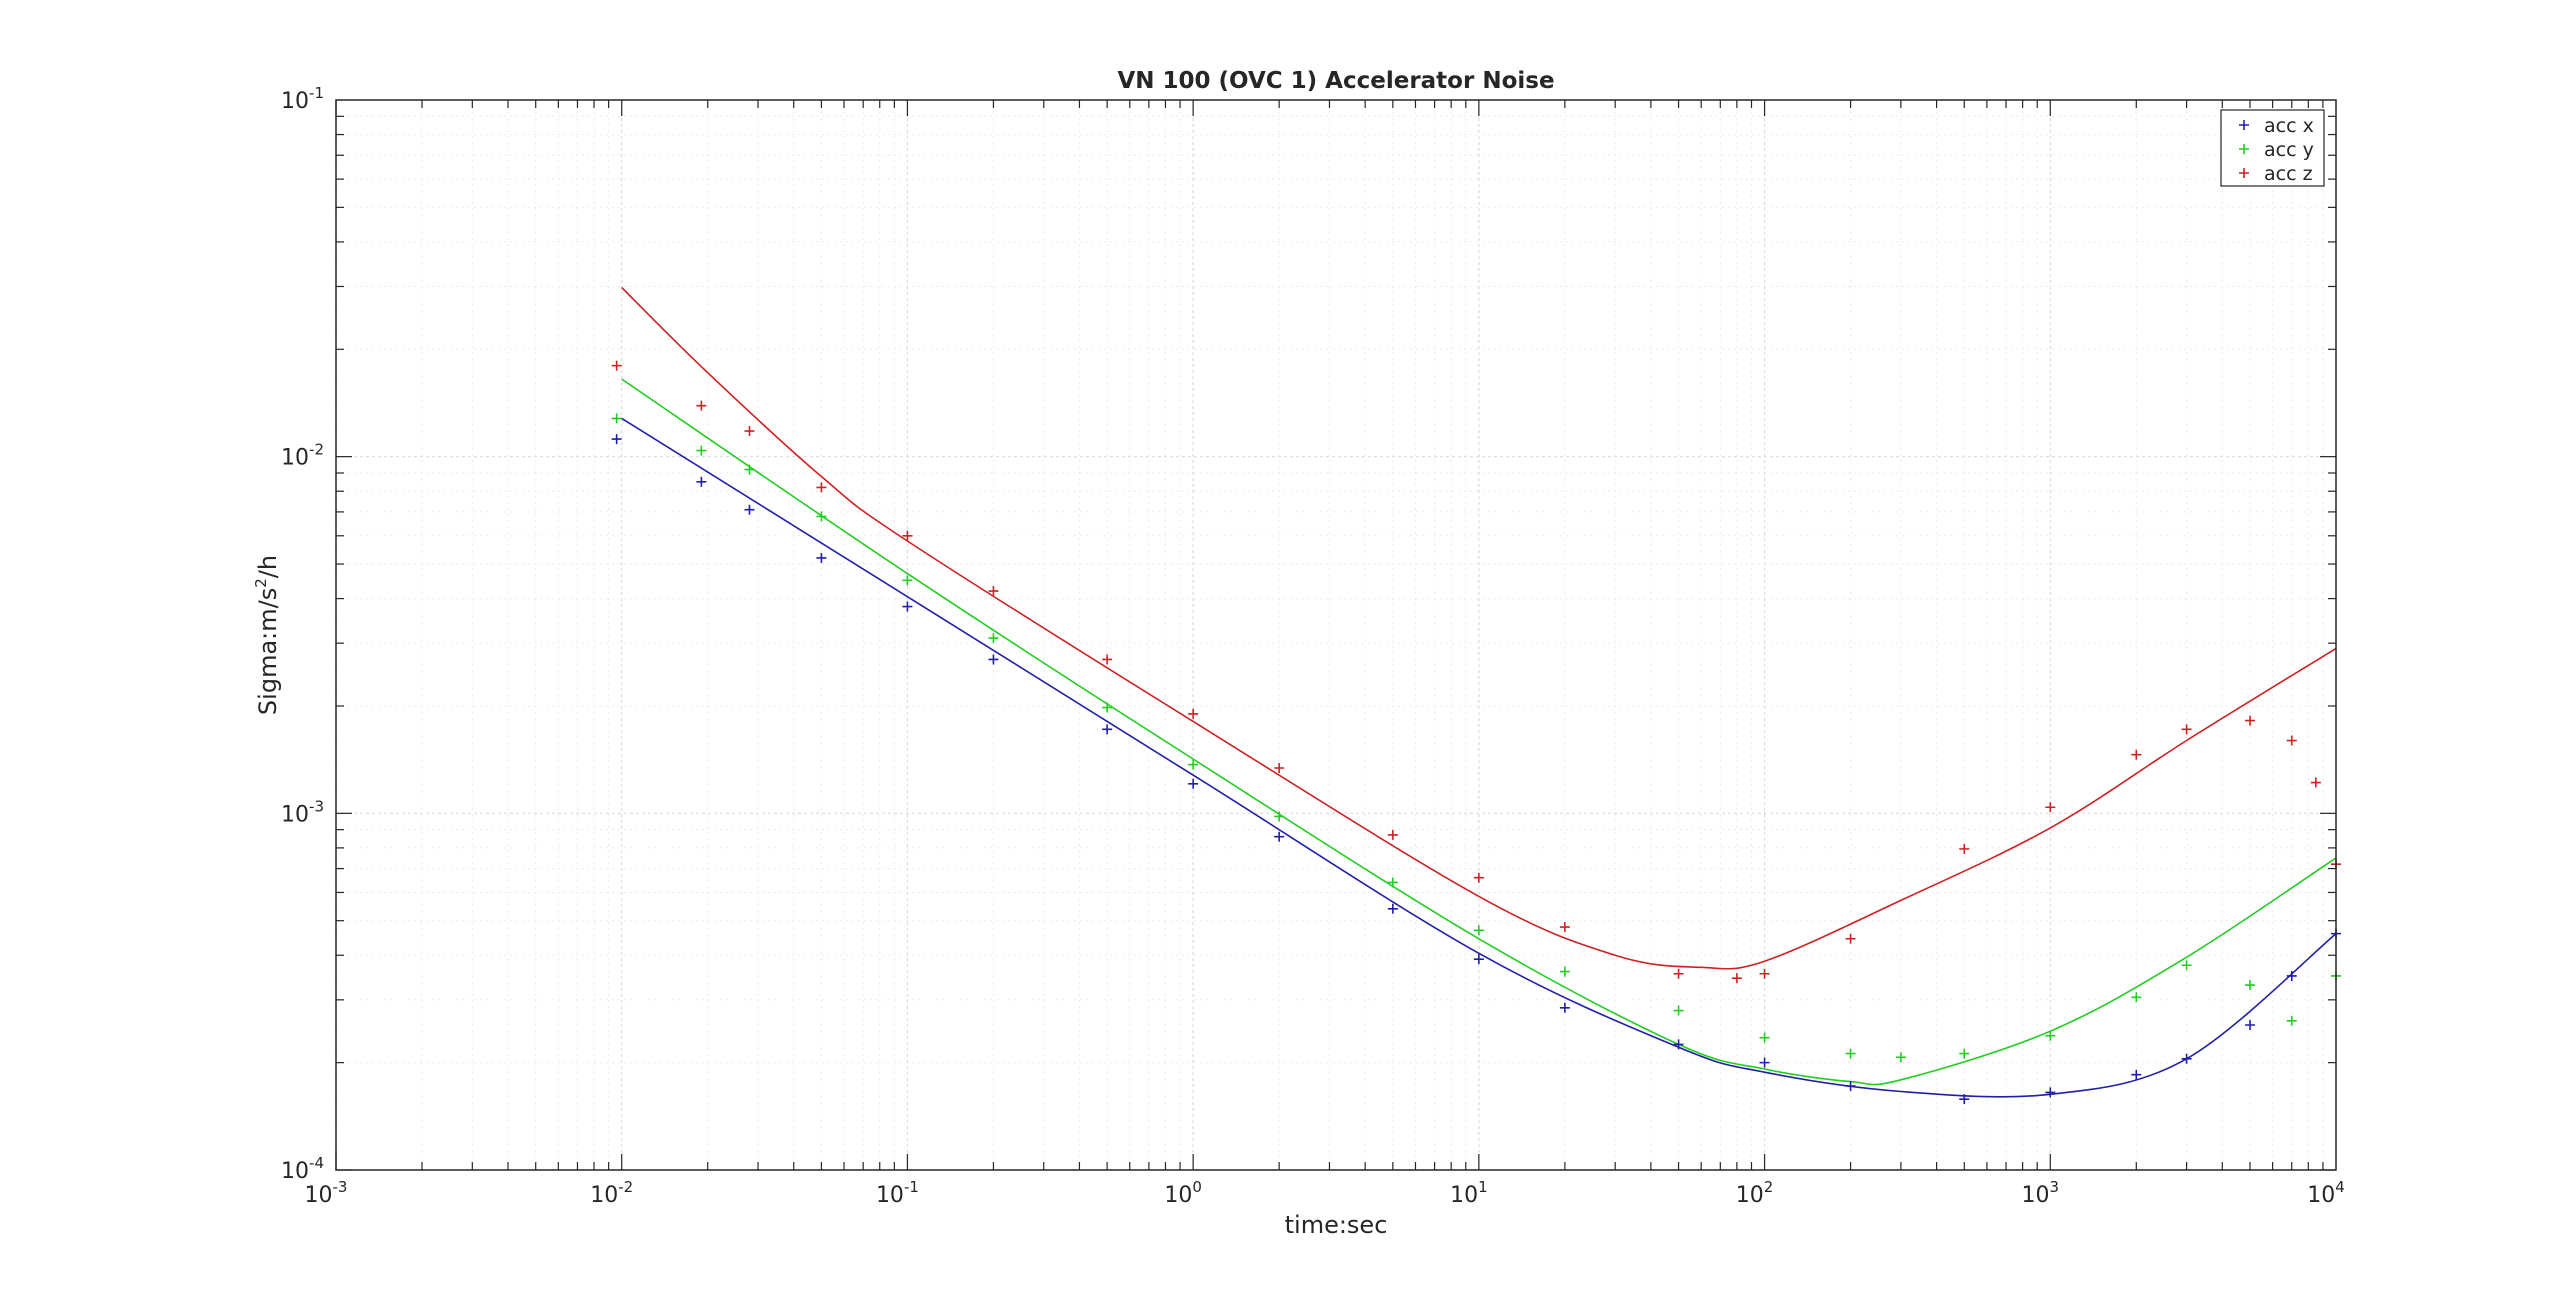 Image resolution: width=2556 pixels, height=1303 pixels. What do you see at coordinates (268, 651) in the screenshot?
I see `y-axis-label-base: Sigma:m/s` at bounding box center [268, 651].